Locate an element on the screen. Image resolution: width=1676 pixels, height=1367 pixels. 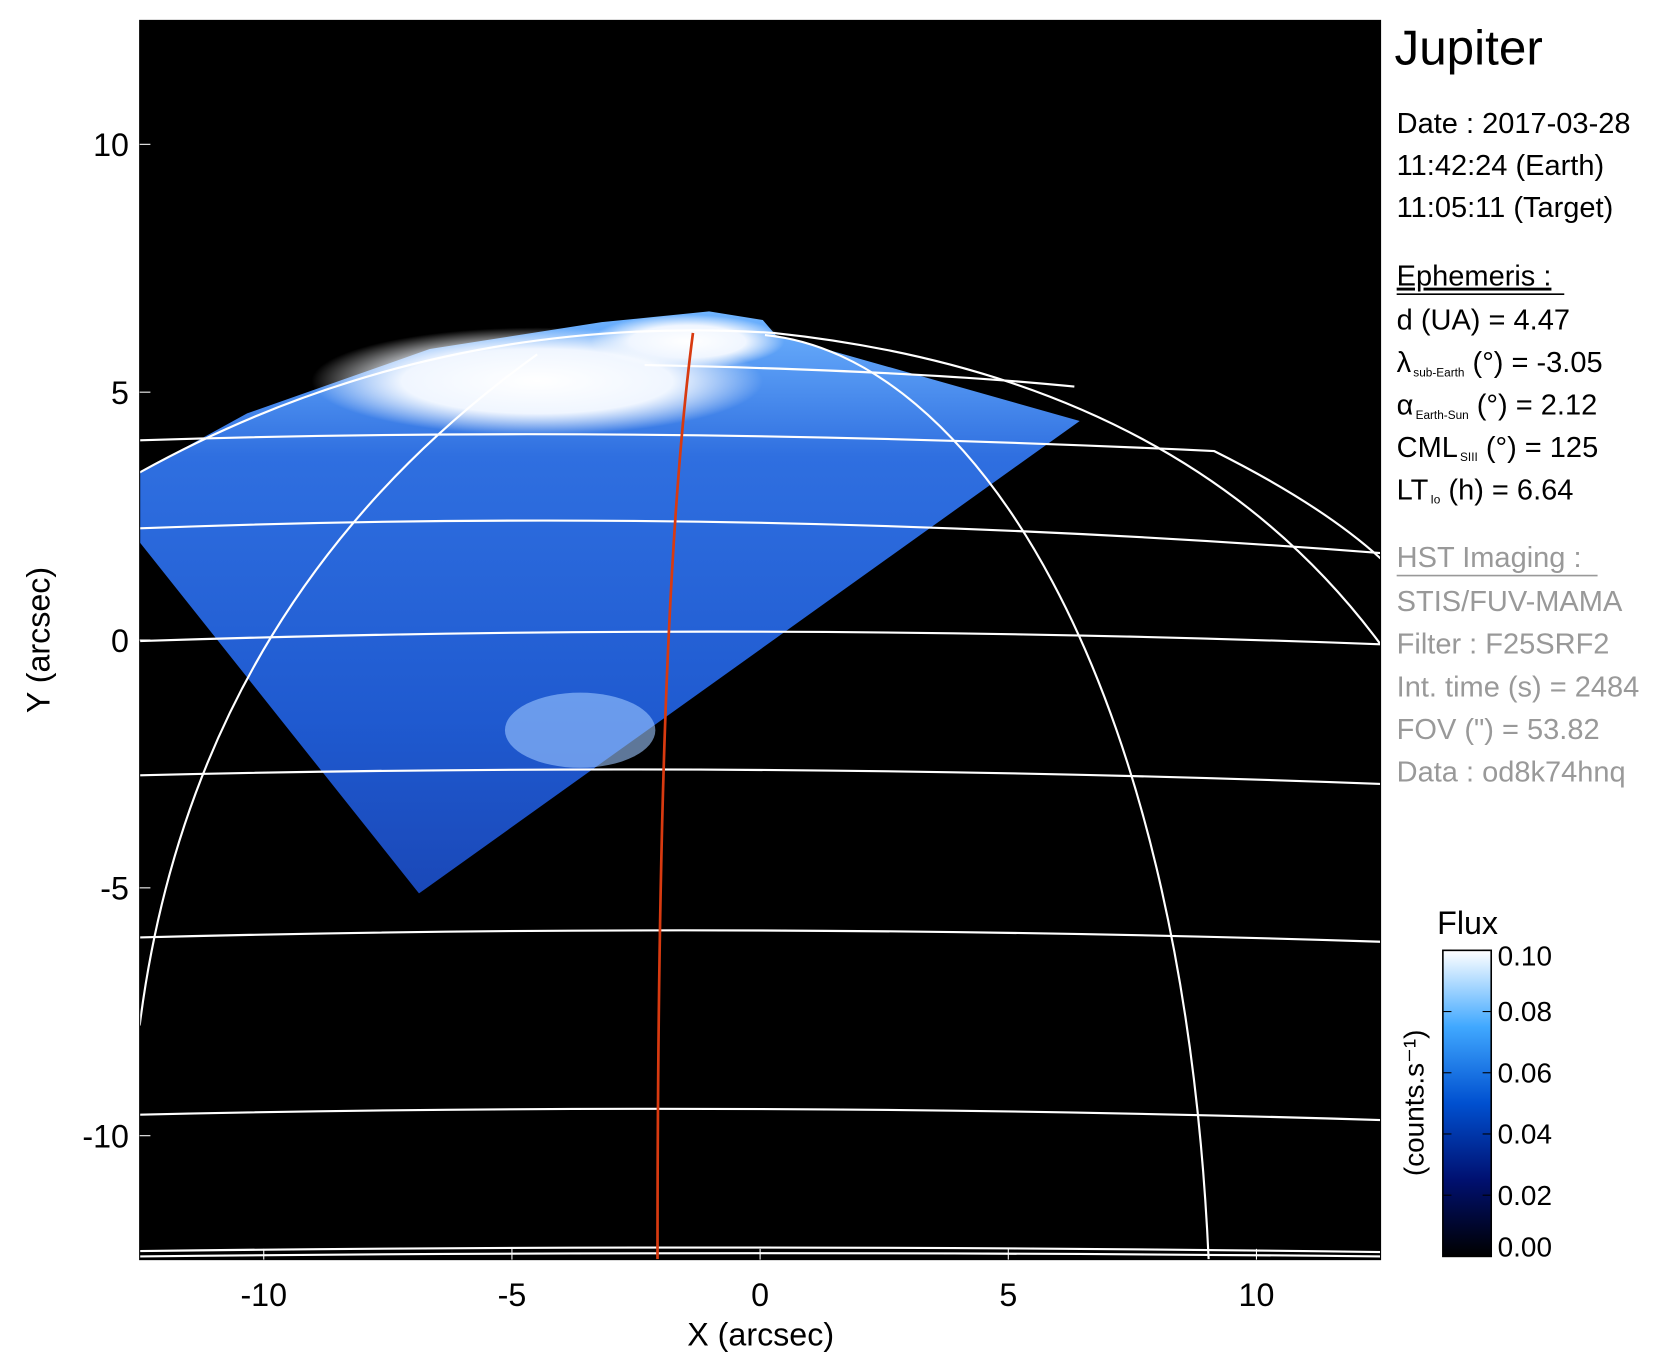
y-tick-label: 0 is located at coordinates (120, 641).